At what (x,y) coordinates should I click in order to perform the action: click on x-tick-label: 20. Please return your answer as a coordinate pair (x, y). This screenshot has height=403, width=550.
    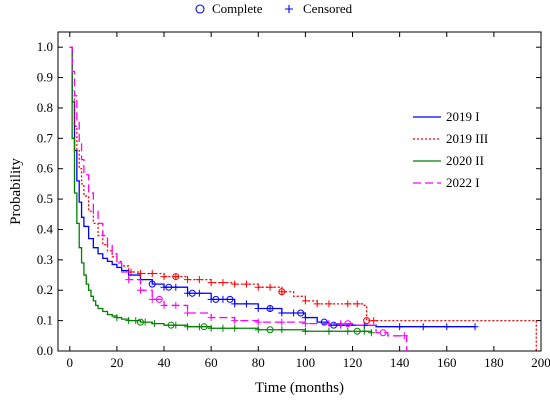
    Looking at the image, I should click on (116, 362).